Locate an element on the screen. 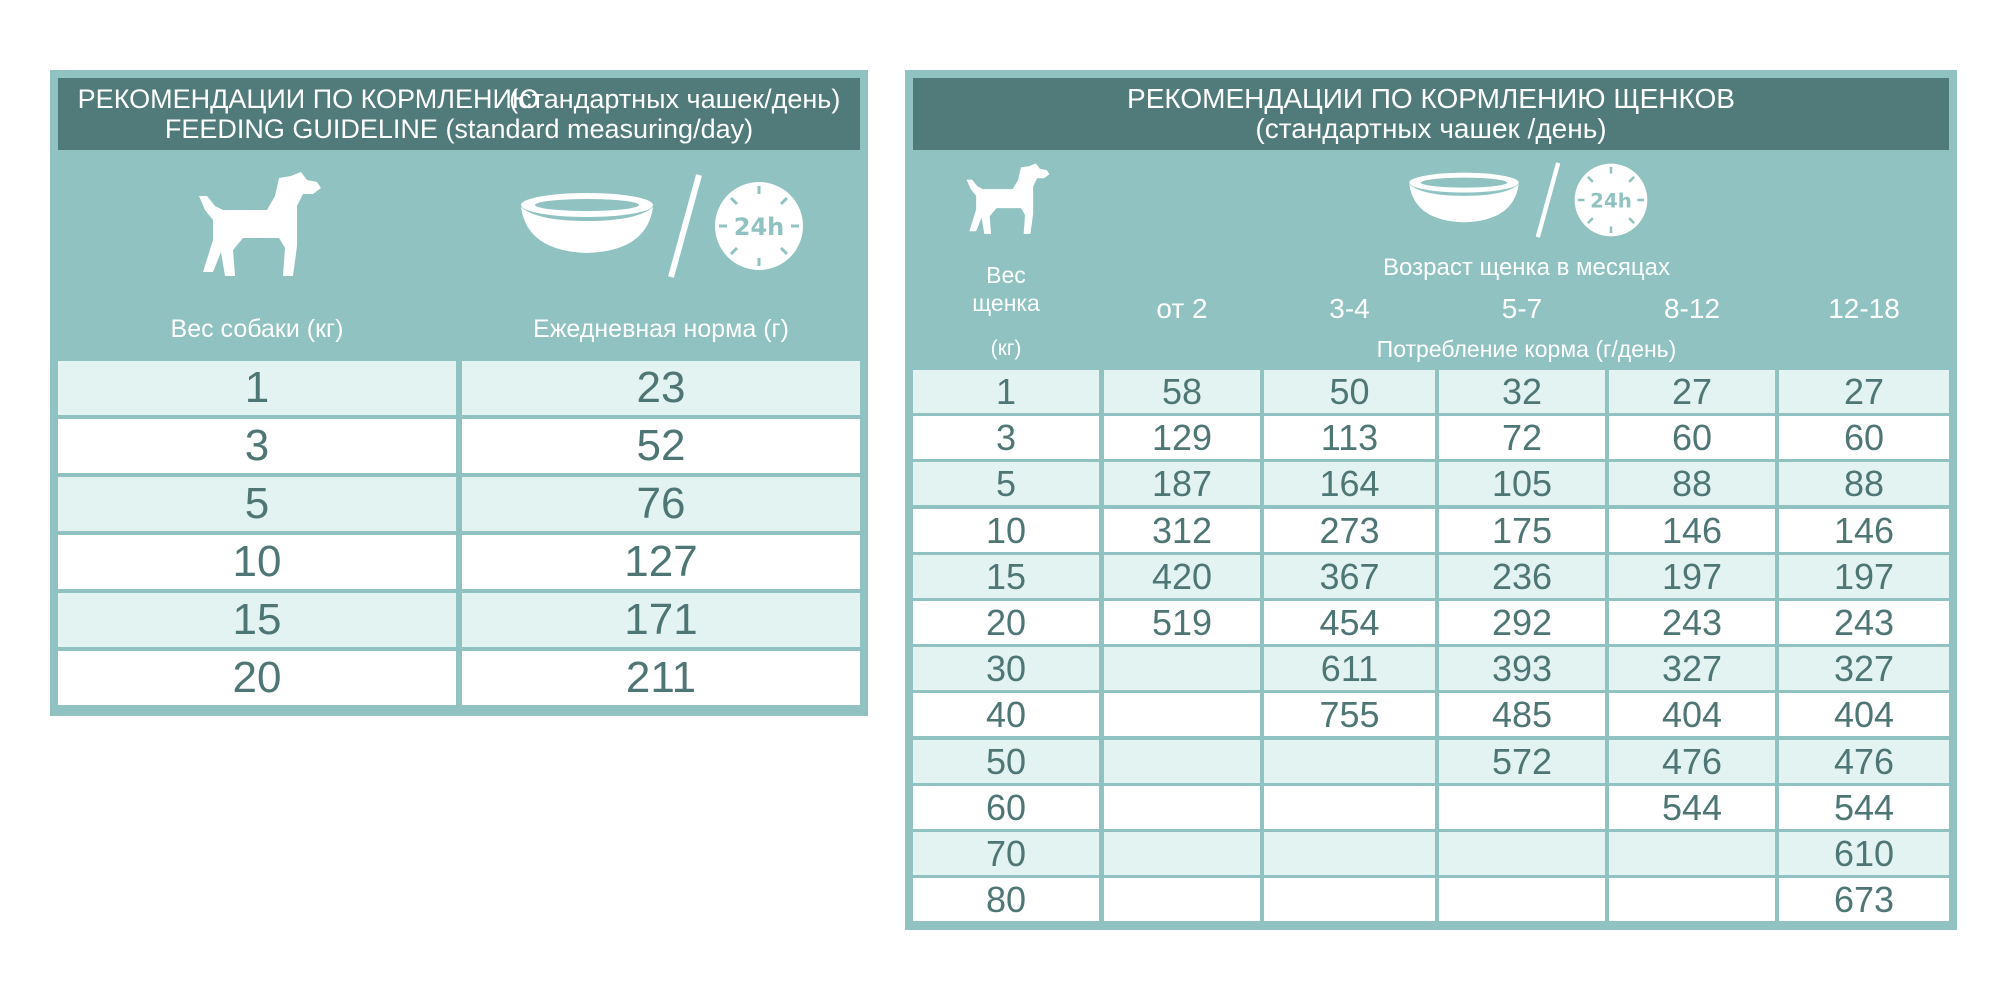 This screenshot has height=1000, width=2000. left-amount-cell: 52 is located at coordinates (661, 446).